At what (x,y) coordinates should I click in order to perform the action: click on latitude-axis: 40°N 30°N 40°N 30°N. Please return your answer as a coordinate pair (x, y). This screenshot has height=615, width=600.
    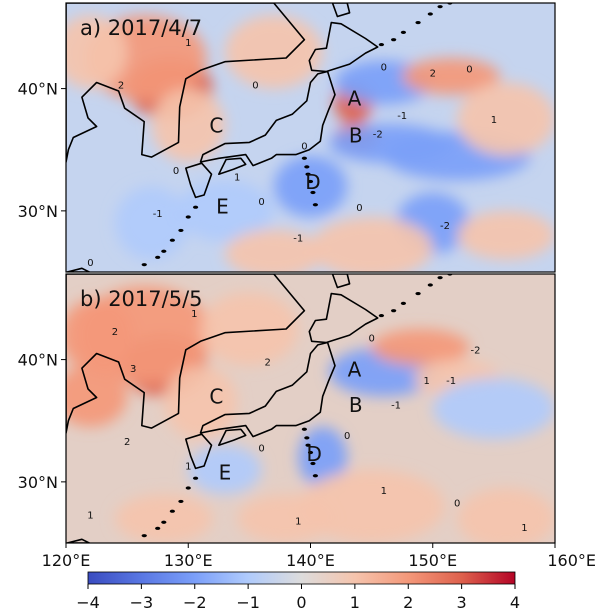
    Looking at the image, I should click on (42, 286).